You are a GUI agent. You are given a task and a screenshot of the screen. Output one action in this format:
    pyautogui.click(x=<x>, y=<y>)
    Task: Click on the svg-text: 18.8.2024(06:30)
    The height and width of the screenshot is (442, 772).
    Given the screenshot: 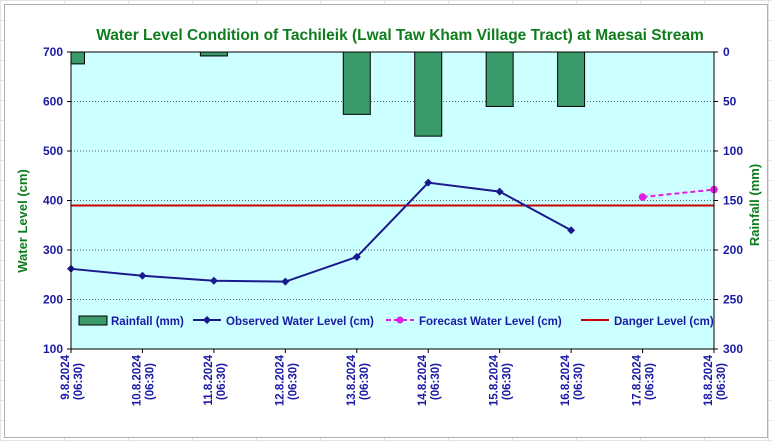 What is the action you would take?
    pyautogui.click(x=715, y=380)
    